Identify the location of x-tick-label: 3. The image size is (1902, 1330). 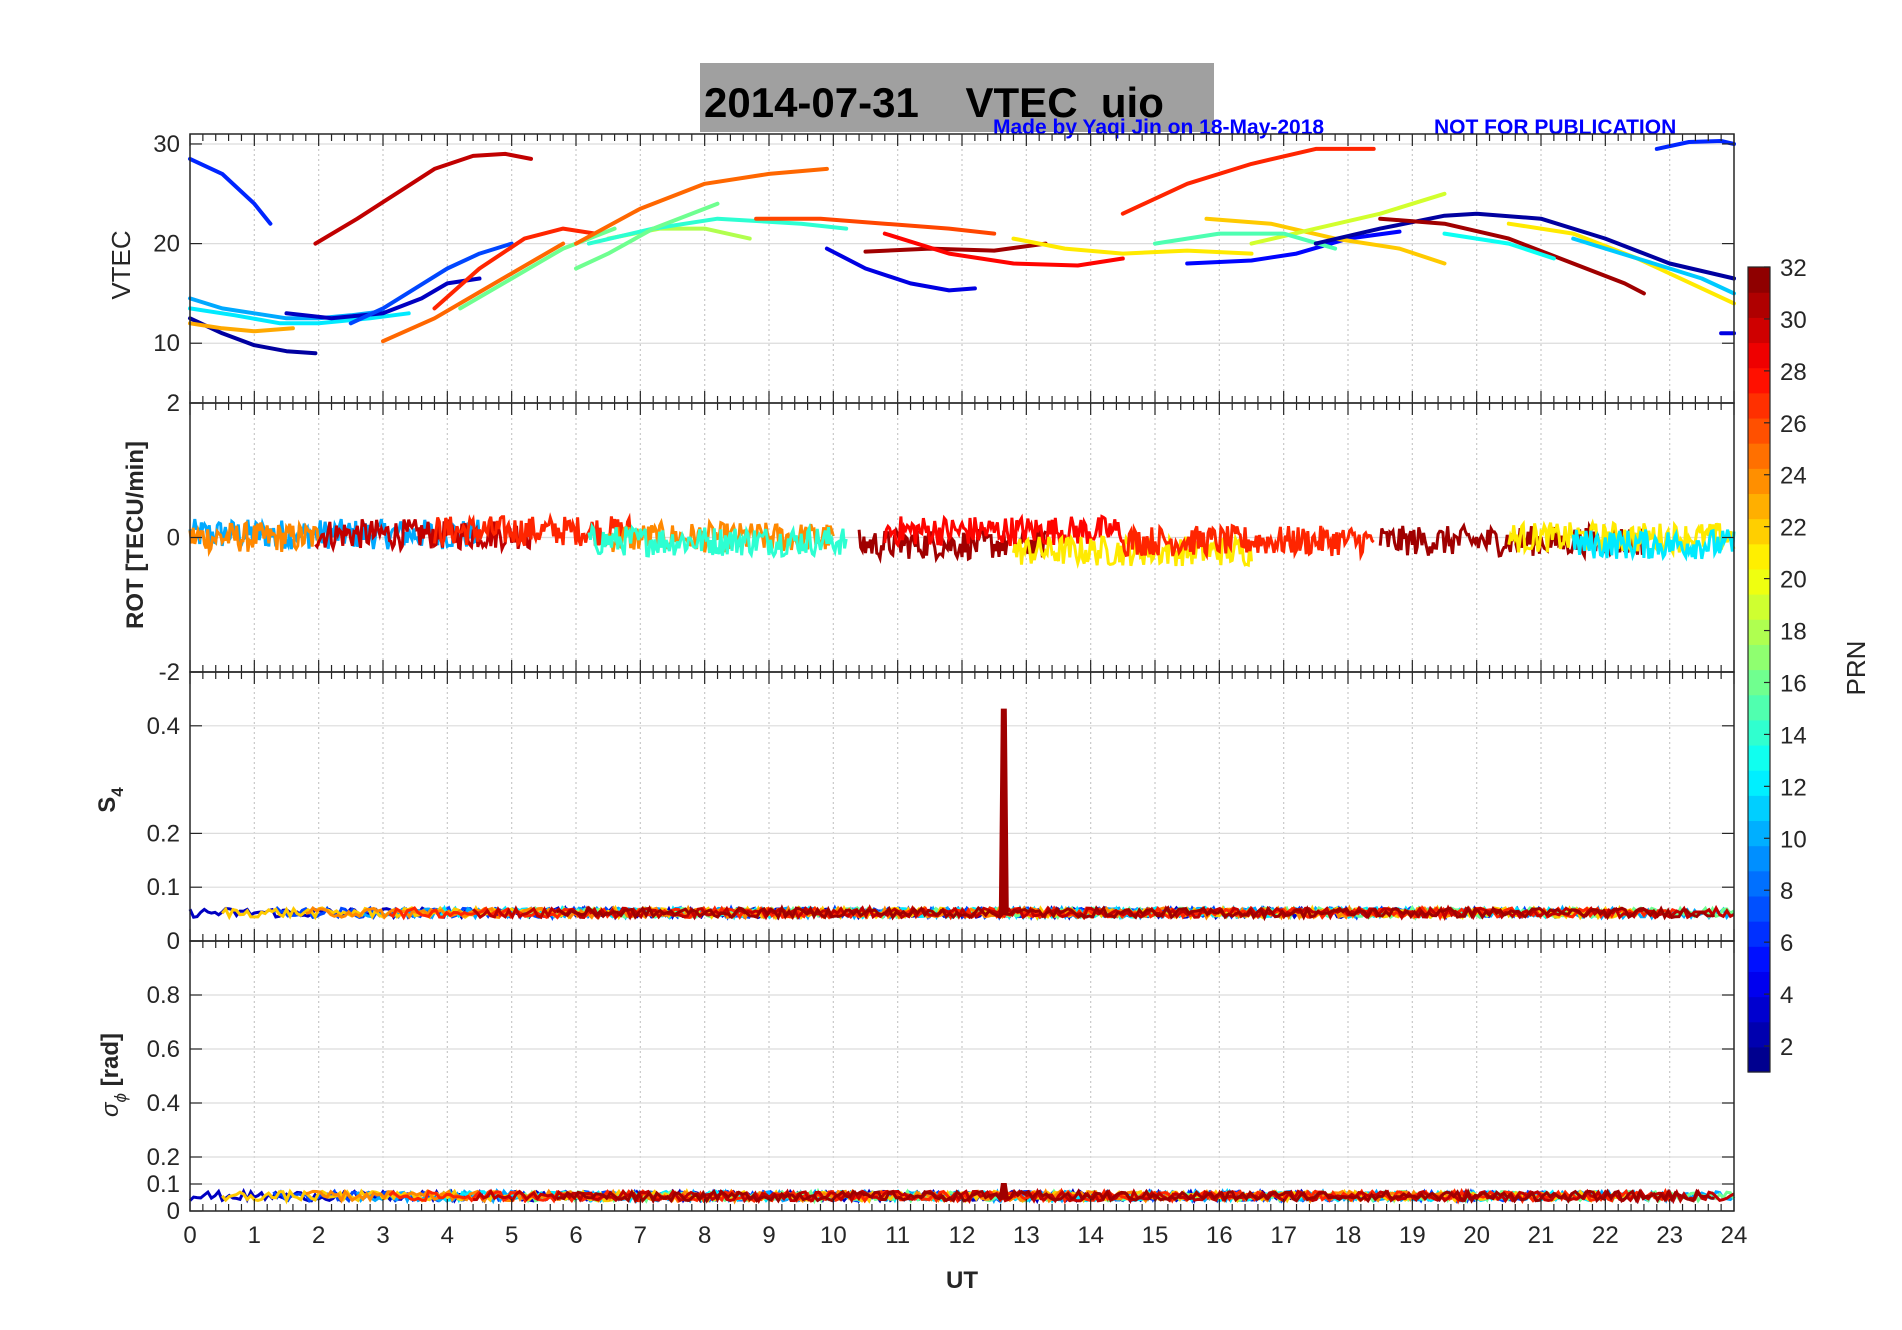
(382, 1235).